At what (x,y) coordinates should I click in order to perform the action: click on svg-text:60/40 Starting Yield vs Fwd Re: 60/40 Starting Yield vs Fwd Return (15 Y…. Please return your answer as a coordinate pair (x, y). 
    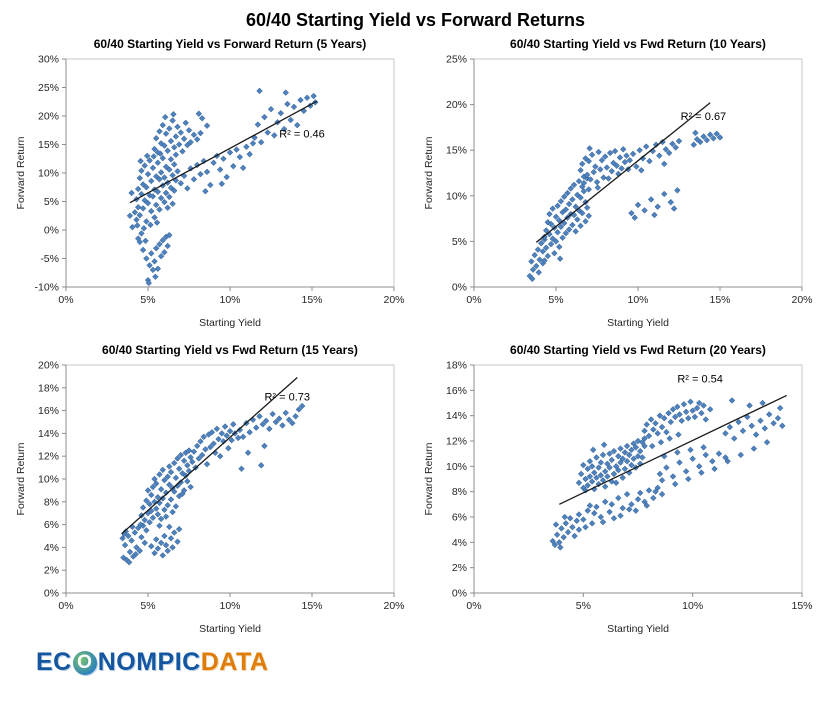
    Looking at the image, I should click on (230, 350).